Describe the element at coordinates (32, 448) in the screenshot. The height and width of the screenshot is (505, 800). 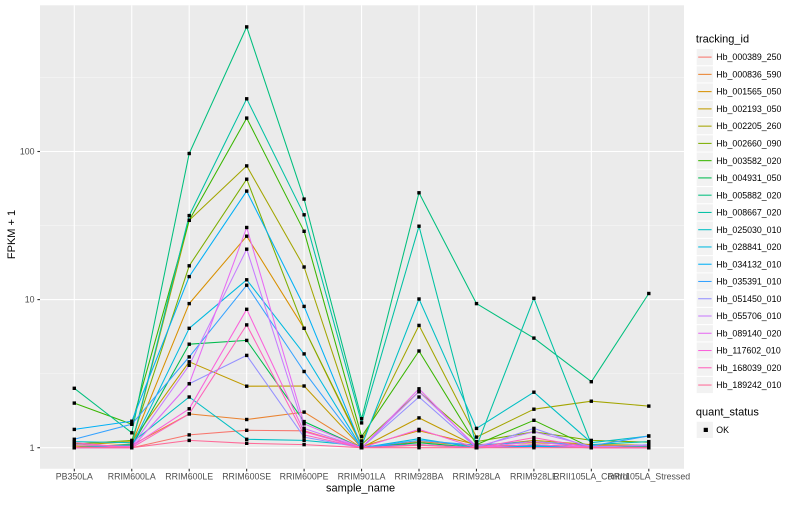
I see `svg-text: 1` at that location.